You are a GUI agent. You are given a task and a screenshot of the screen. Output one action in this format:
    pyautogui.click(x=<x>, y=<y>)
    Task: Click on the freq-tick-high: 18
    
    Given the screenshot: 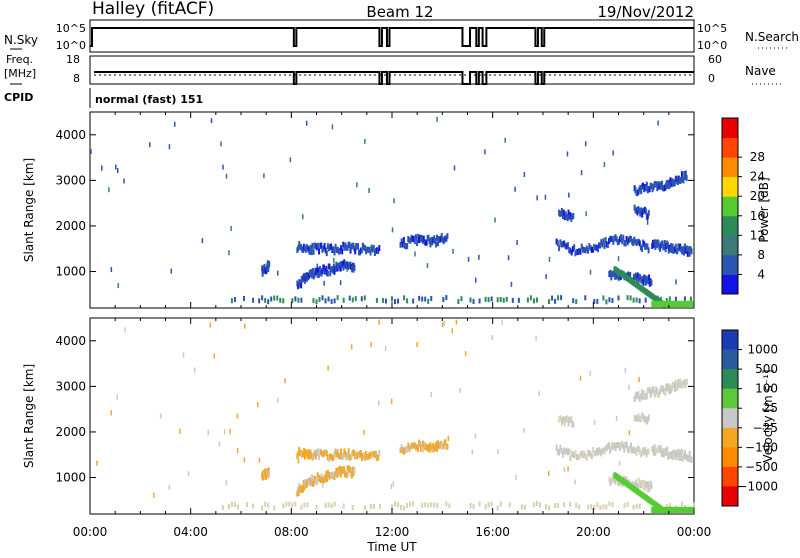 What is the action you would take?
    pyautogui.click(x=73, y=59)
    